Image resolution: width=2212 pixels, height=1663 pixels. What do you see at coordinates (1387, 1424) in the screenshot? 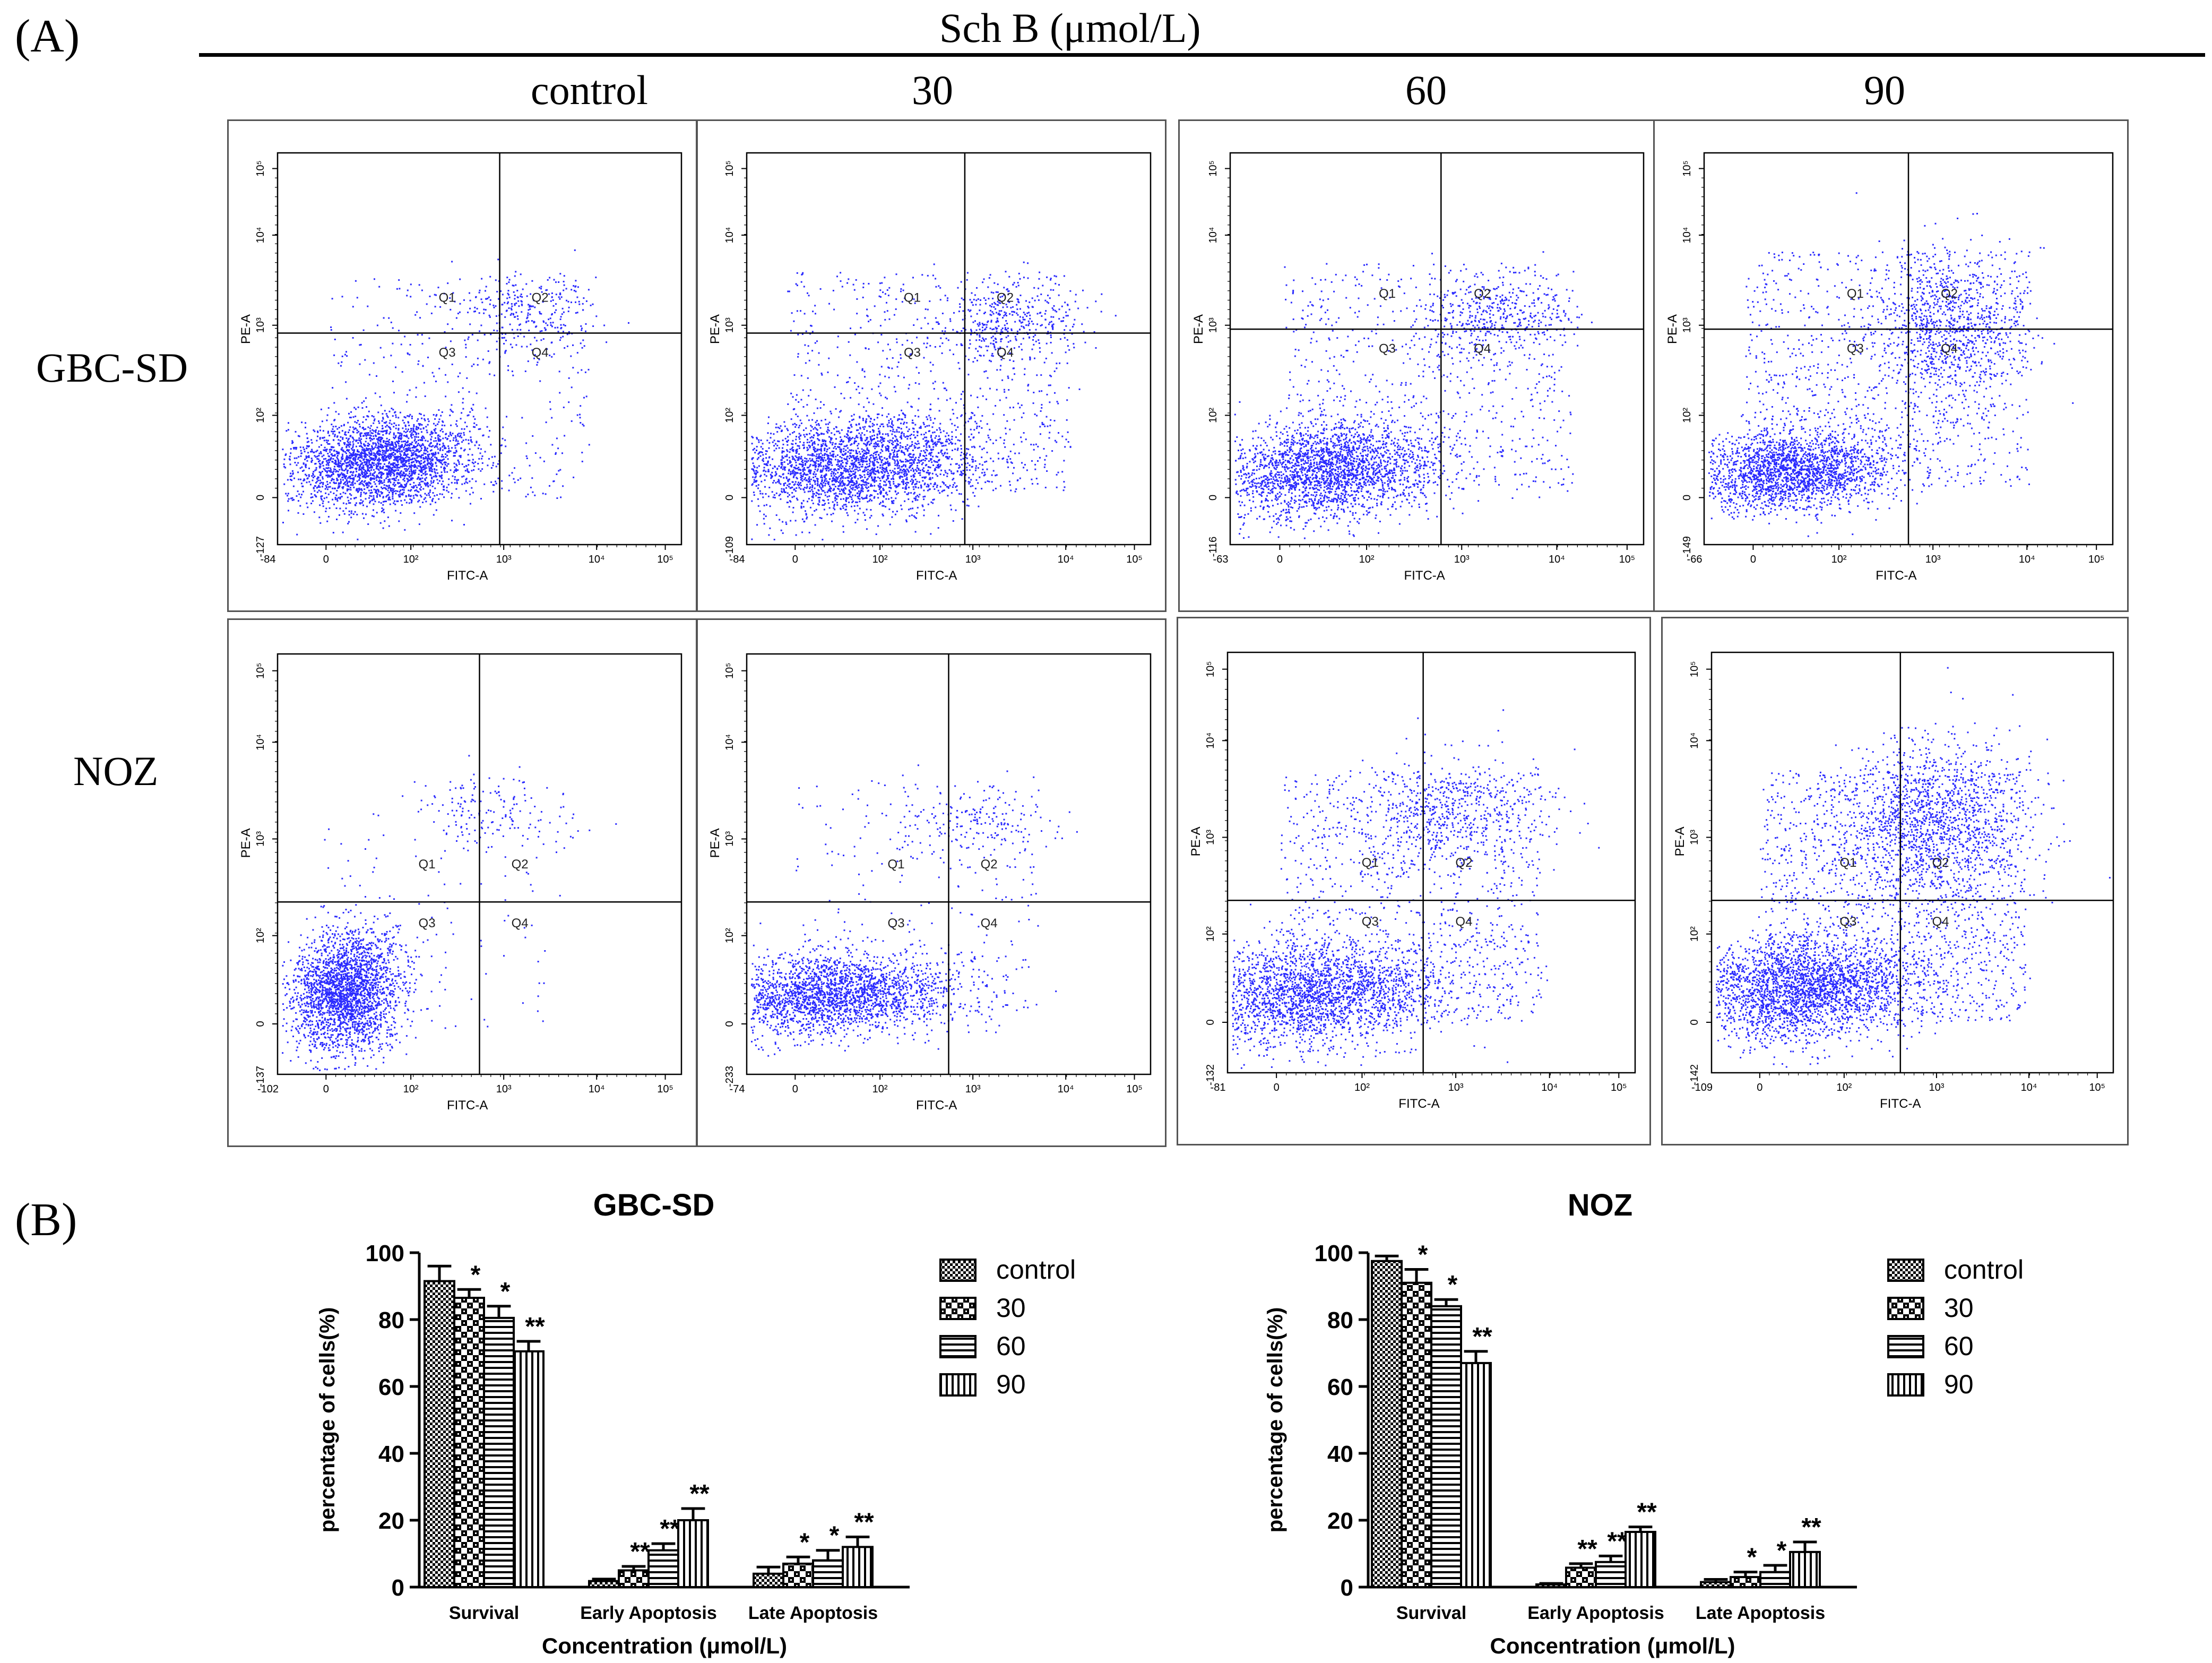
I see `bar-survival-control` at bounding box center [1387, 1424].